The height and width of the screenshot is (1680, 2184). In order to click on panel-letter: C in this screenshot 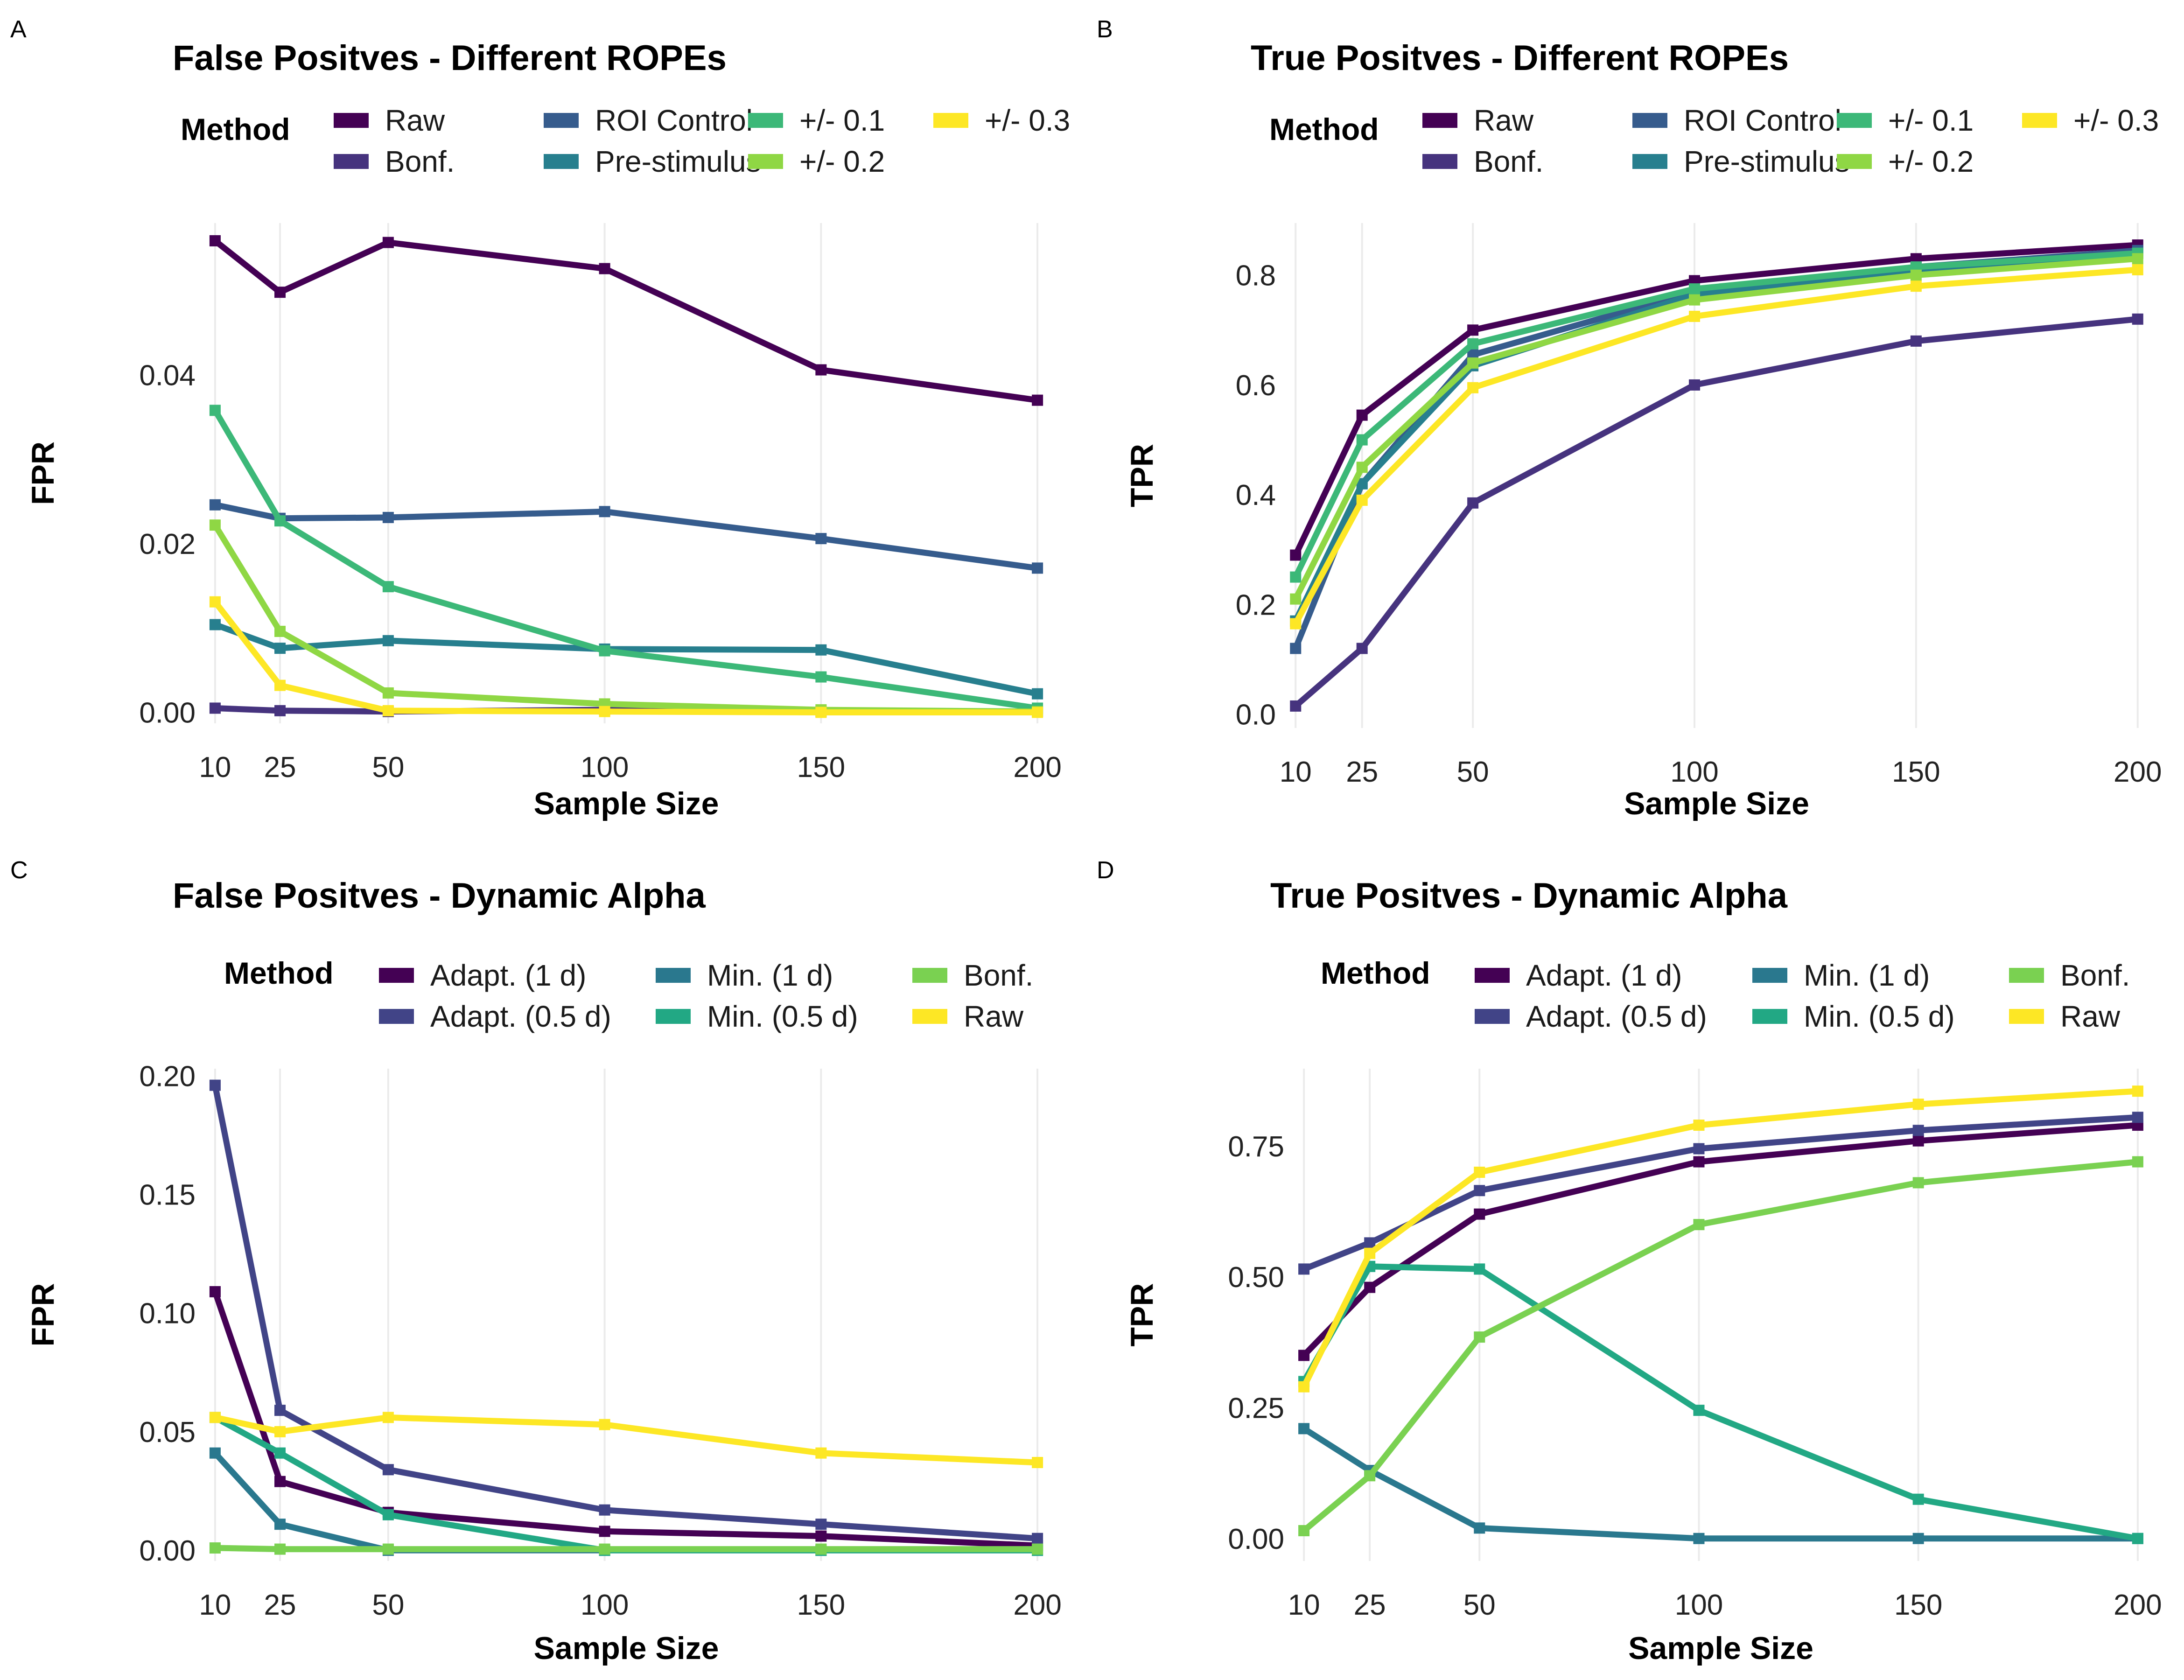, I will do `click(19, 870)`.